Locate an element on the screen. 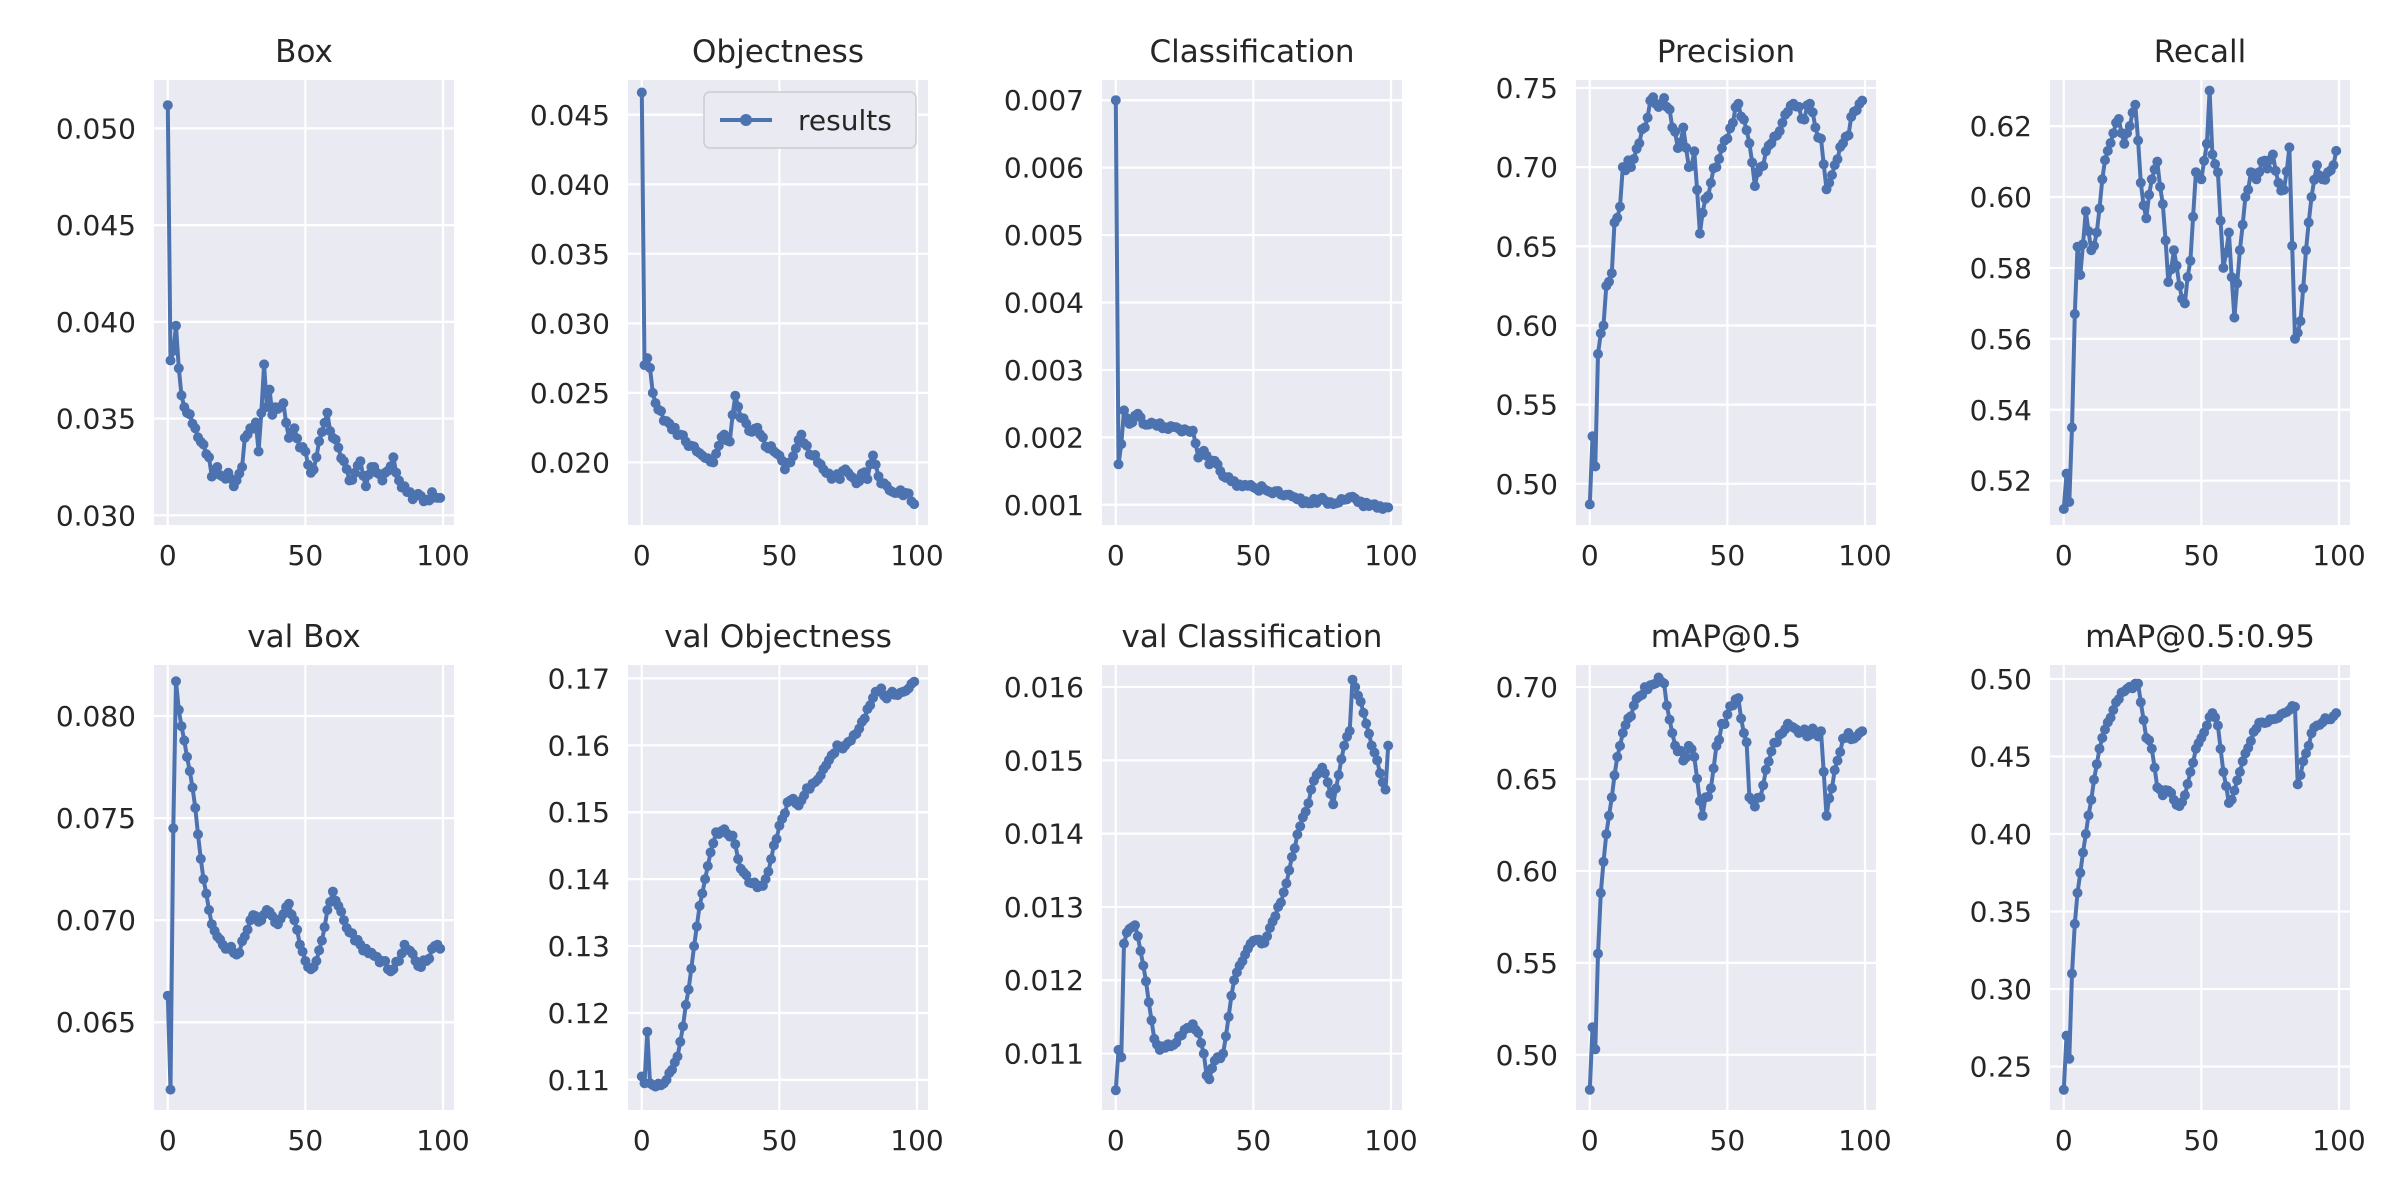  y-tick-label: 0.070 is located at coordinates (96, 920).